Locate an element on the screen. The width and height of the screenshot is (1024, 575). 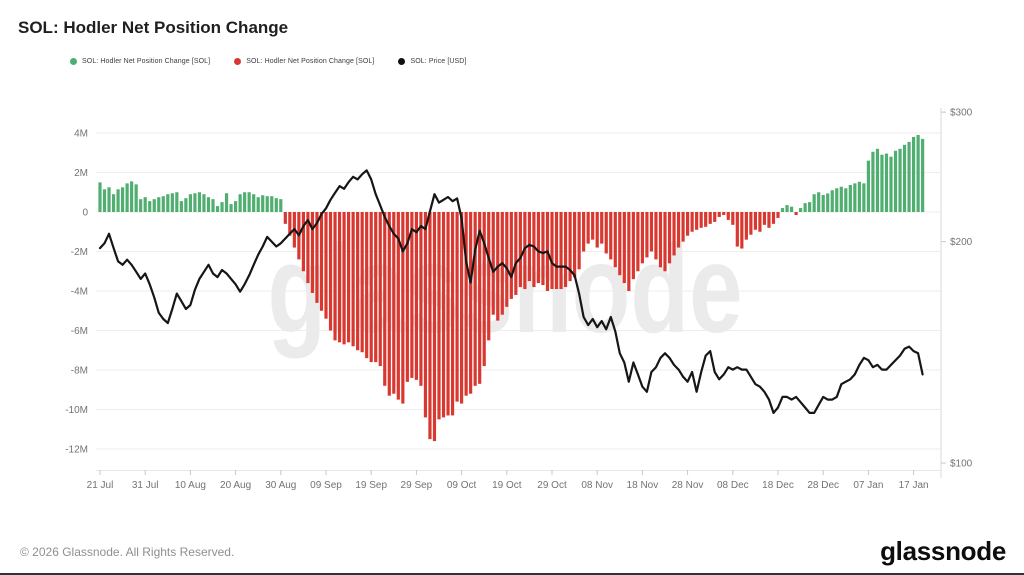
legend-item-price: SOL: Price [USD] is located at coordinates (432, 61).